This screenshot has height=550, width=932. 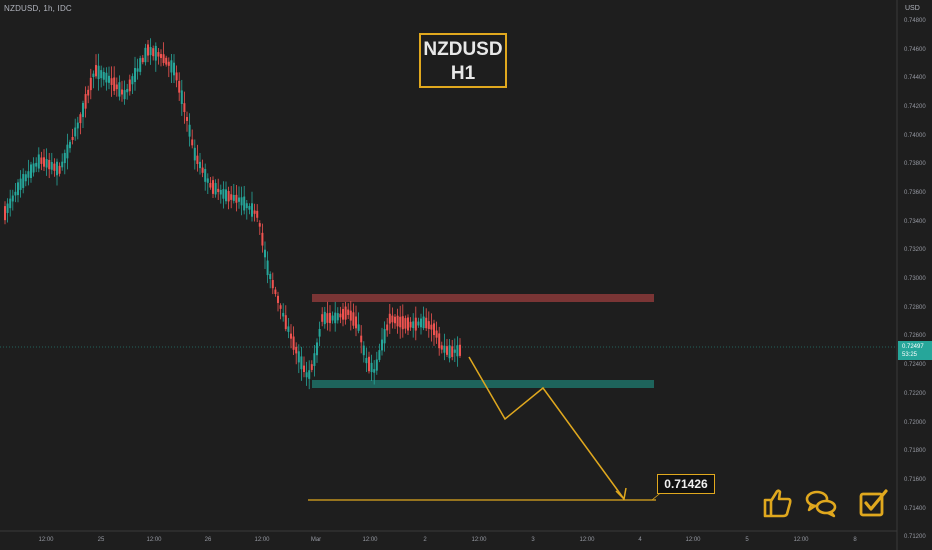 I want to click on currency-label: USD, so click(x=912, y=8).